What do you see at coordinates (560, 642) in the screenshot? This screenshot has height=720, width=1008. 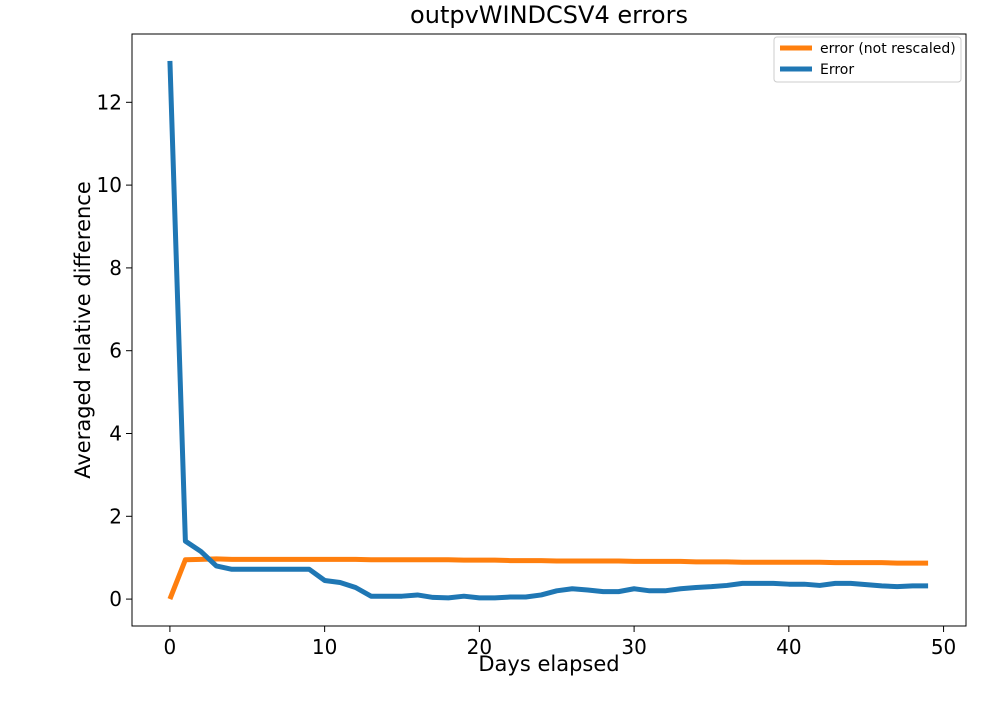 I see `x-axis: 0 10 20 30 40 50` at bounding box center [560, 642].